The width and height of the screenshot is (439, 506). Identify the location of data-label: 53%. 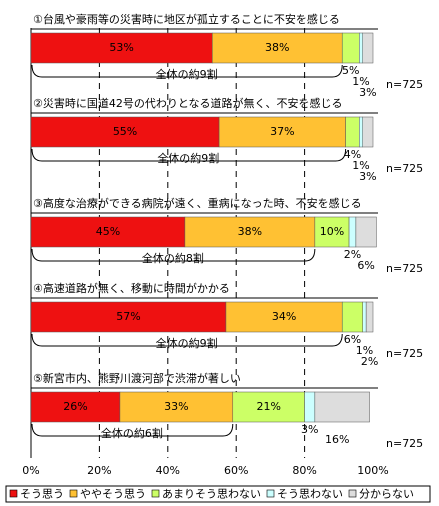
(121, 47).